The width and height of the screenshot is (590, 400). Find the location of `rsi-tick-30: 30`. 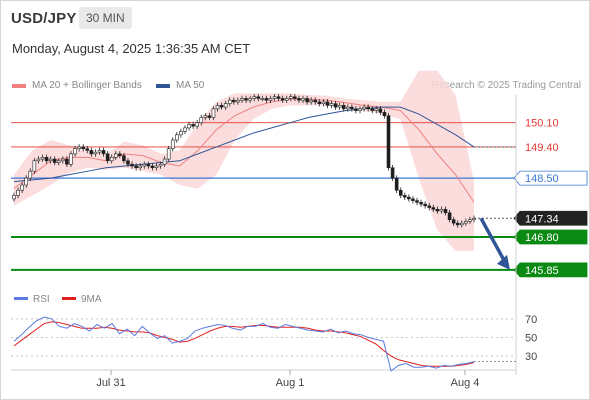

rsi-tick-30: 30 is located at coordinates (531, 357).